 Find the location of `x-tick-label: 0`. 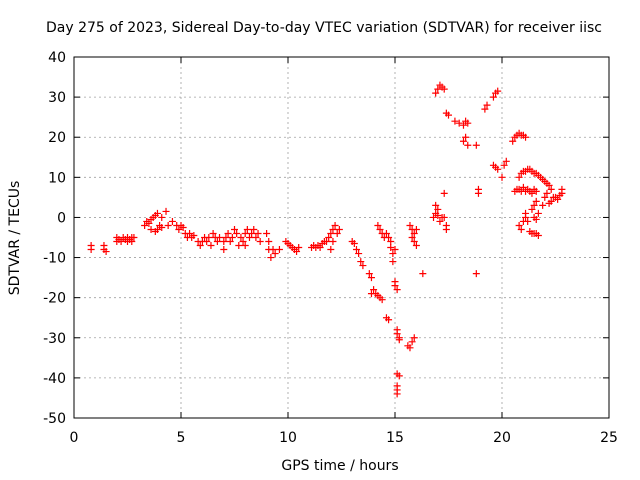

x-tick-label: 0 is located at coordinates (74, 438).